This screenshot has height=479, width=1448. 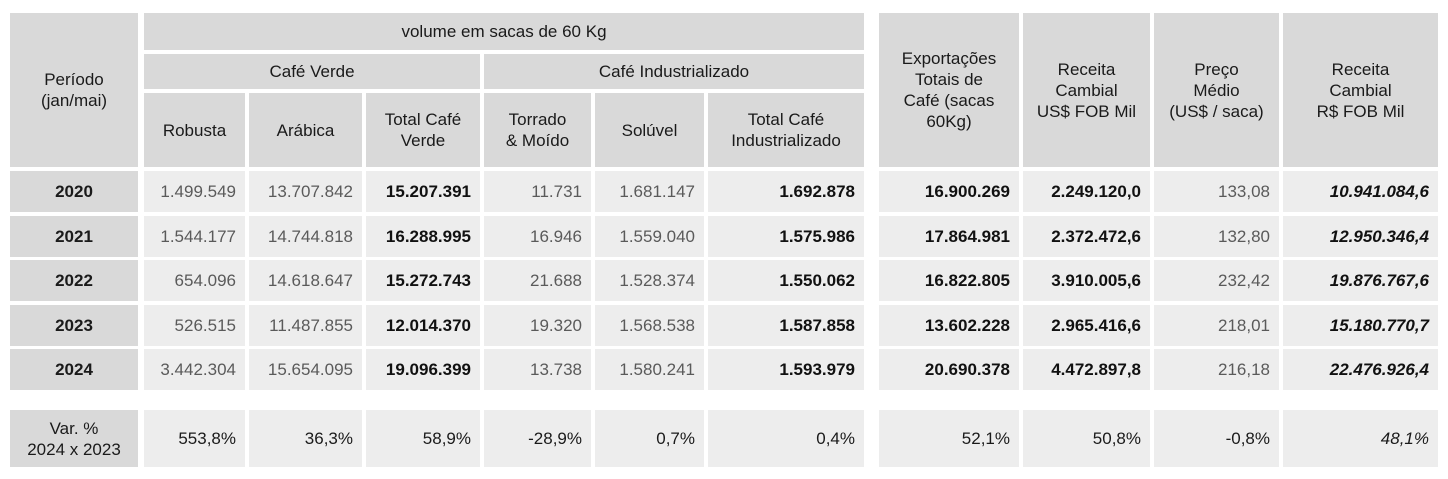 I want to click on cell-torrado-moido: 13.738, so click(x=537, y=369).